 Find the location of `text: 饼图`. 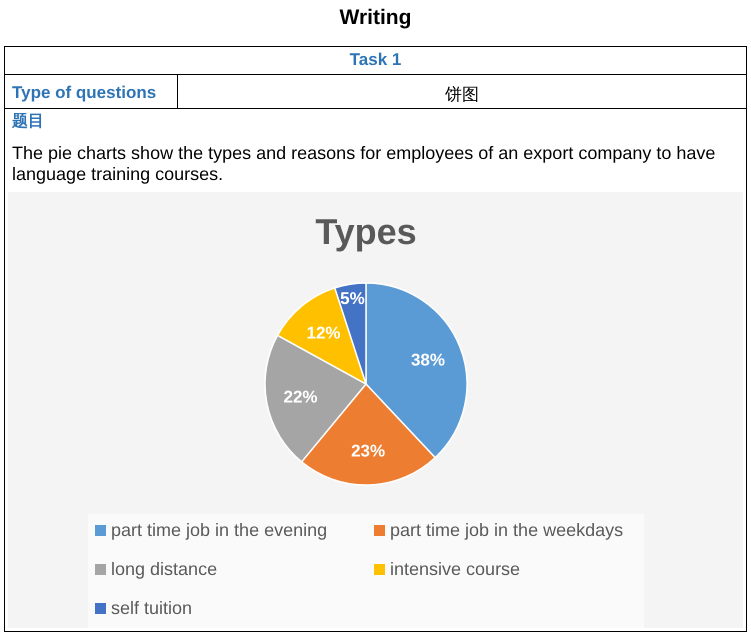

text: 饼图 is located at coordinates (462, 95).